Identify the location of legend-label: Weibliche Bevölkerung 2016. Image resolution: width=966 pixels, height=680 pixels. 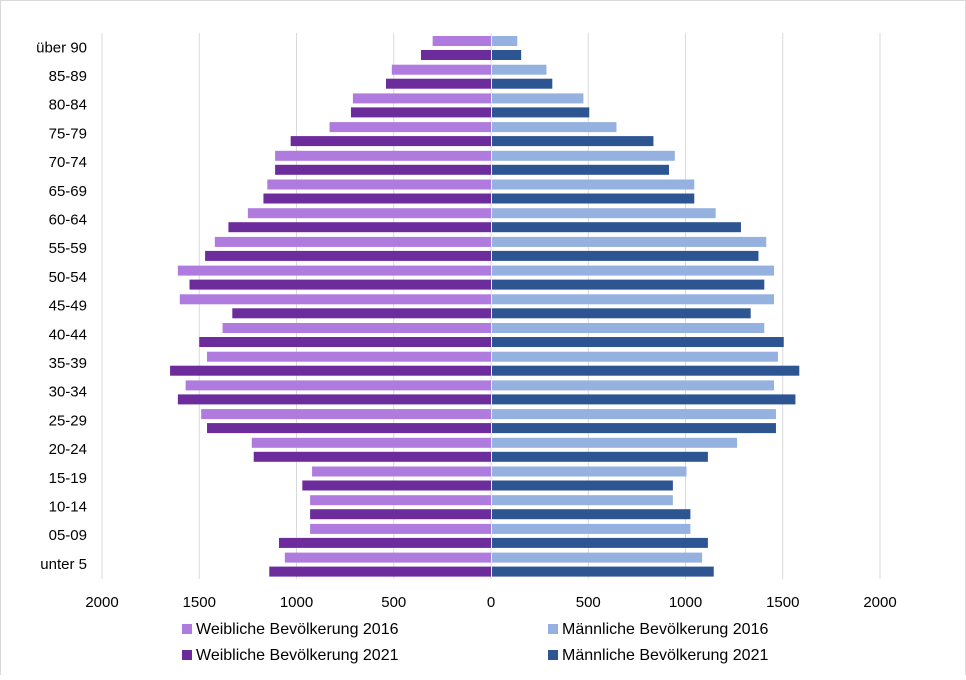
(297, 629).